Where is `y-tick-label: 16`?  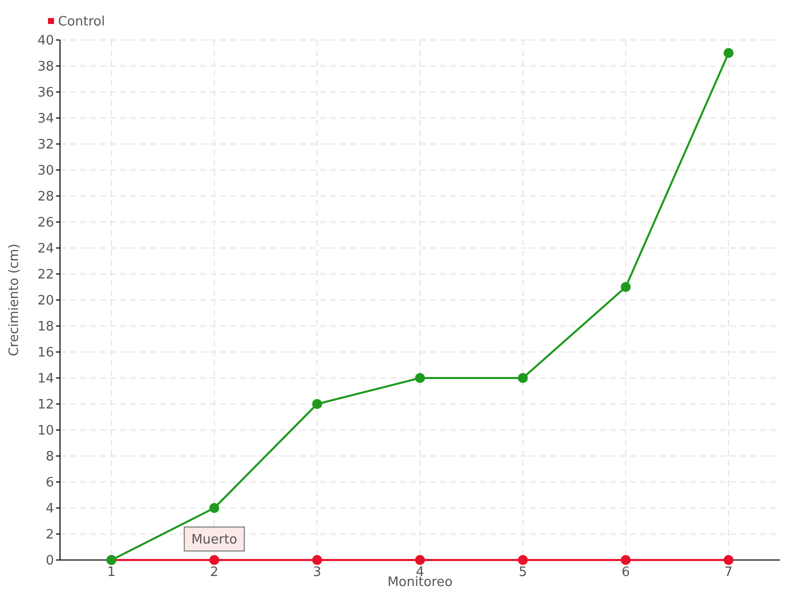 y-tick-label: 16 is located at coordinates (45, 353).